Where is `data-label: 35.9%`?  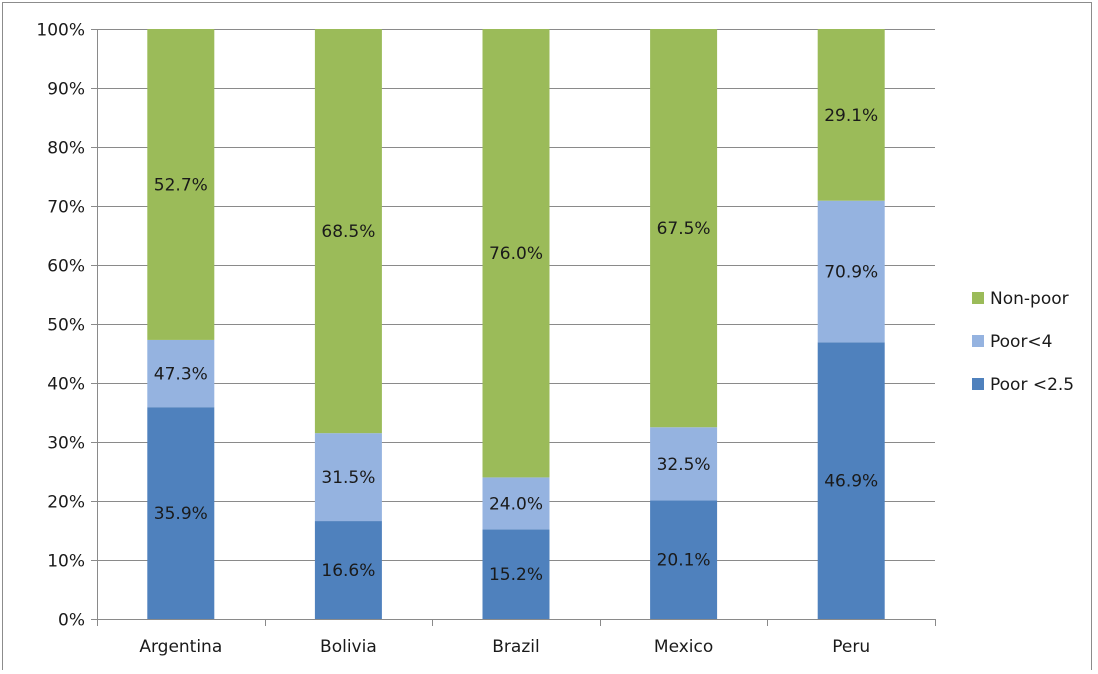
data-label: 35.9% is located at coordinates (181, 514).